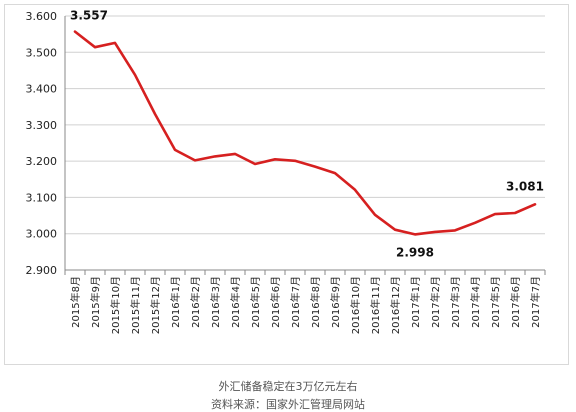 The height and width of the screenshot is (412, 576). What do you see at coordinates (95, 302) in the screenshot?
I see `x-tick-label: 2015年9月` at bounding box center [95, 302].